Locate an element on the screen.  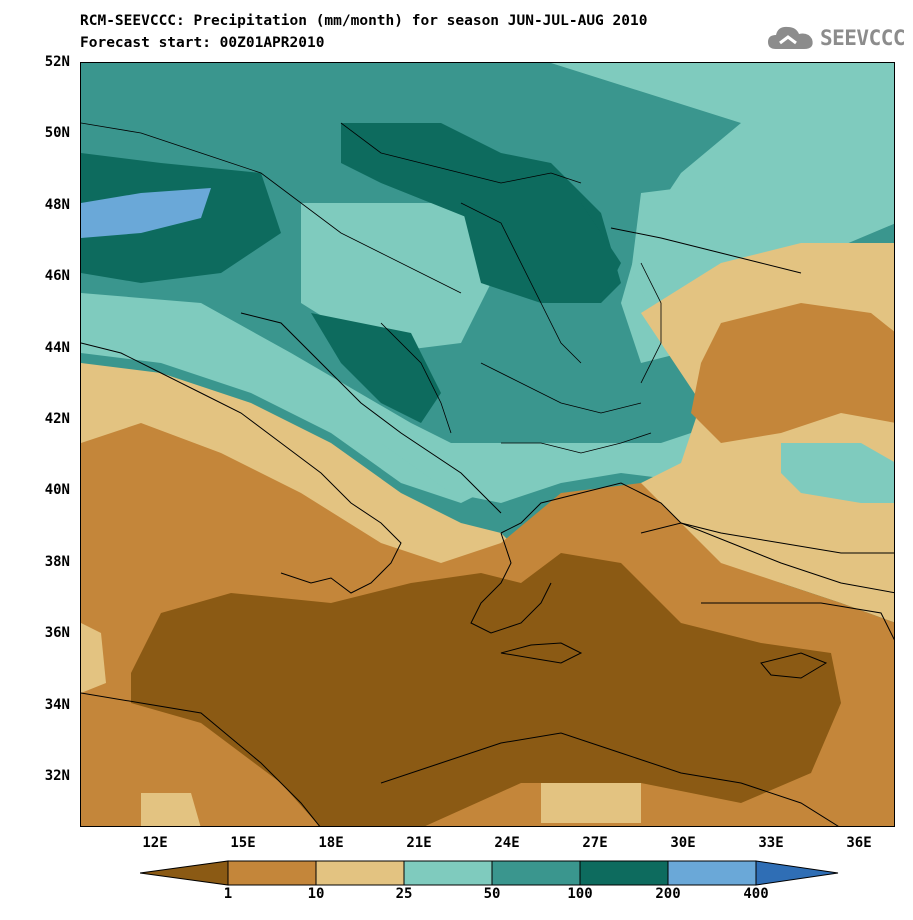
region-tan-west is located at coordinates (93, 658).